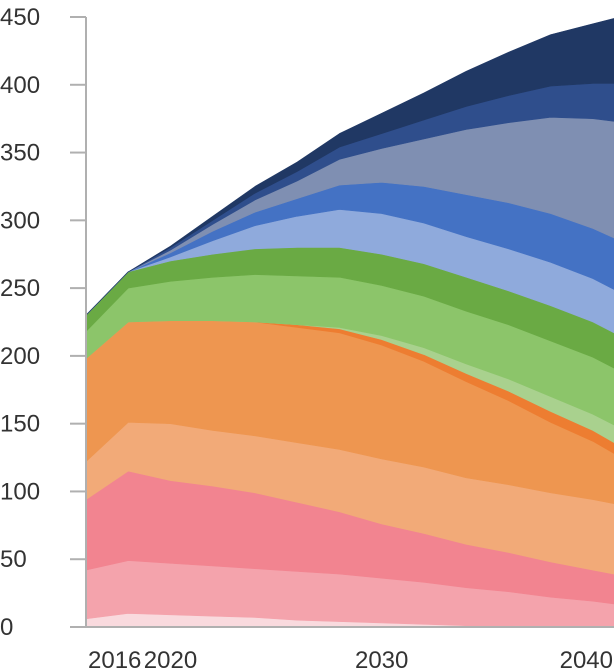 The image size is (614, 672). I want to click on y-tick-label: 250, so click(20, 288).